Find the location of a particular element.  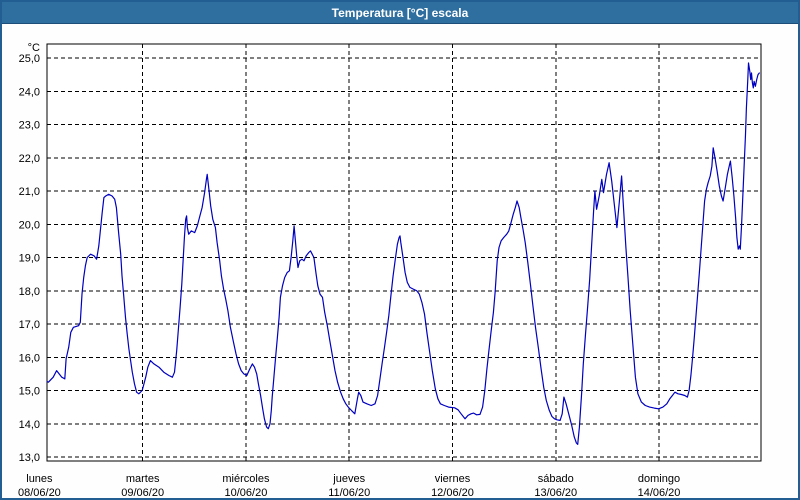

x-date-label: 12/06/20 is located at coordinates (452, 492).